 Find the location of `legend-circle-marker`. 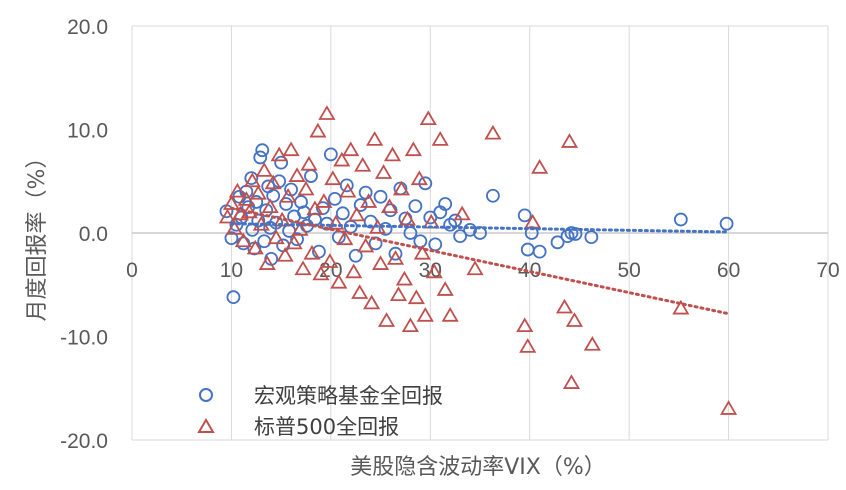

legend-circle-marker is located at coordinates (206, 395).